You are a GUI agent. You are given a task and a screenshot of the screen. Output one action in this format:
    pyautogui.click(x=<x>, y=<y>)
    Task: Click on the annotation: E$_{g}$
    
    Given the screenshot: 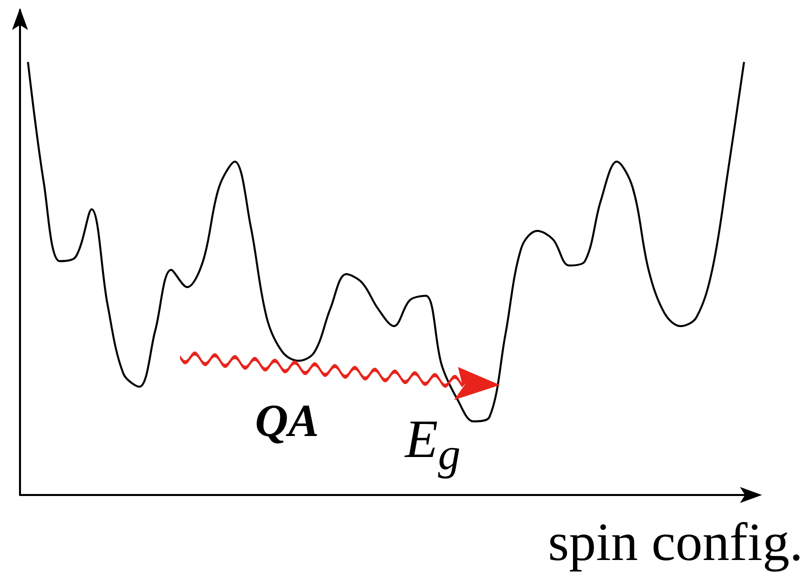 What is the action you would take?
    pyautogui.click(x=432, y=444)
    